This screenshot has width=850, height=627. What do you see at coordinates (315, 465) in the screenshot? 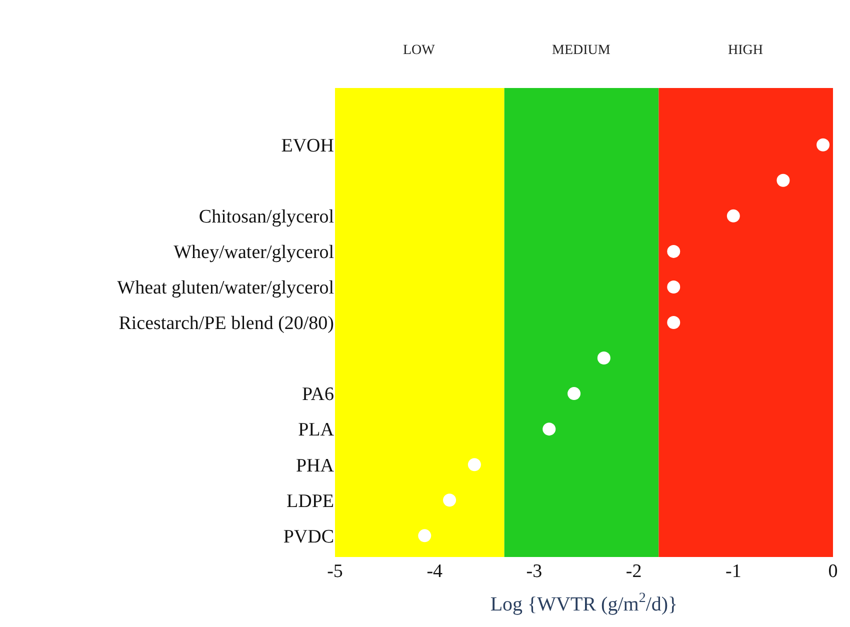
I see `y-tick-label: PHA` at bounding box center [315, 465].